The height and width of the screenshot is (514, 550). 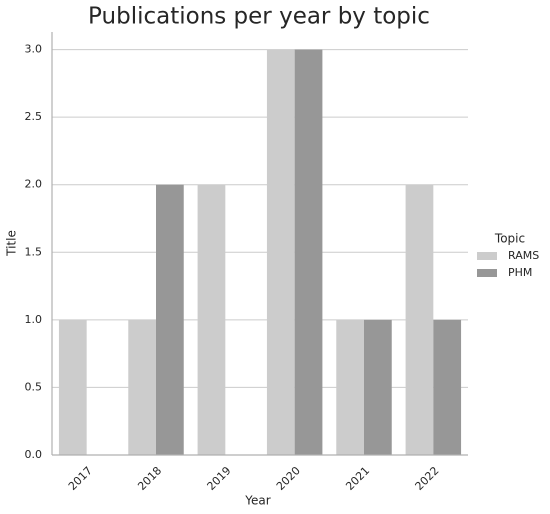 I want to click on x-axis-label: Year, so click(x=257, y=501).